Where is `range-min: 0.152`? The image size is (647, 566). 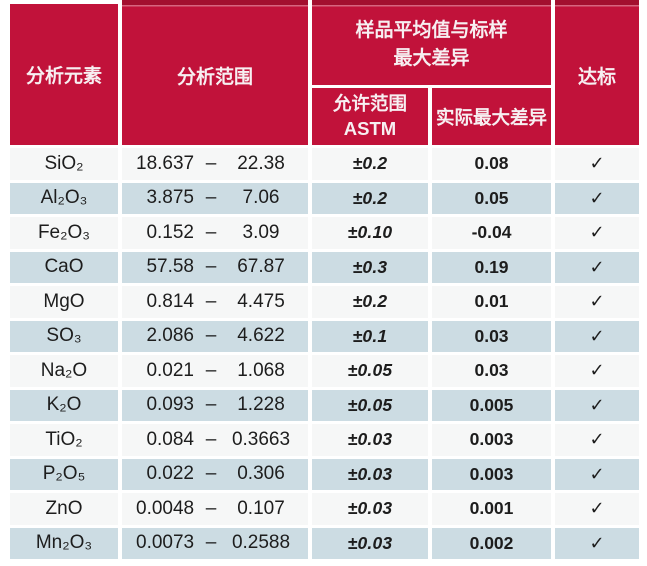
range-min: 0.152 is located at coordinates (170, 232).